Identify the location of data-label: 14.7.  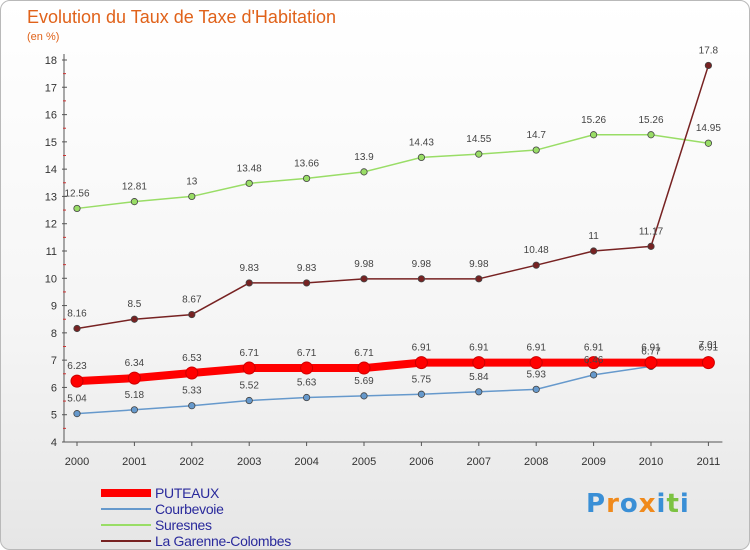
(536, 135).